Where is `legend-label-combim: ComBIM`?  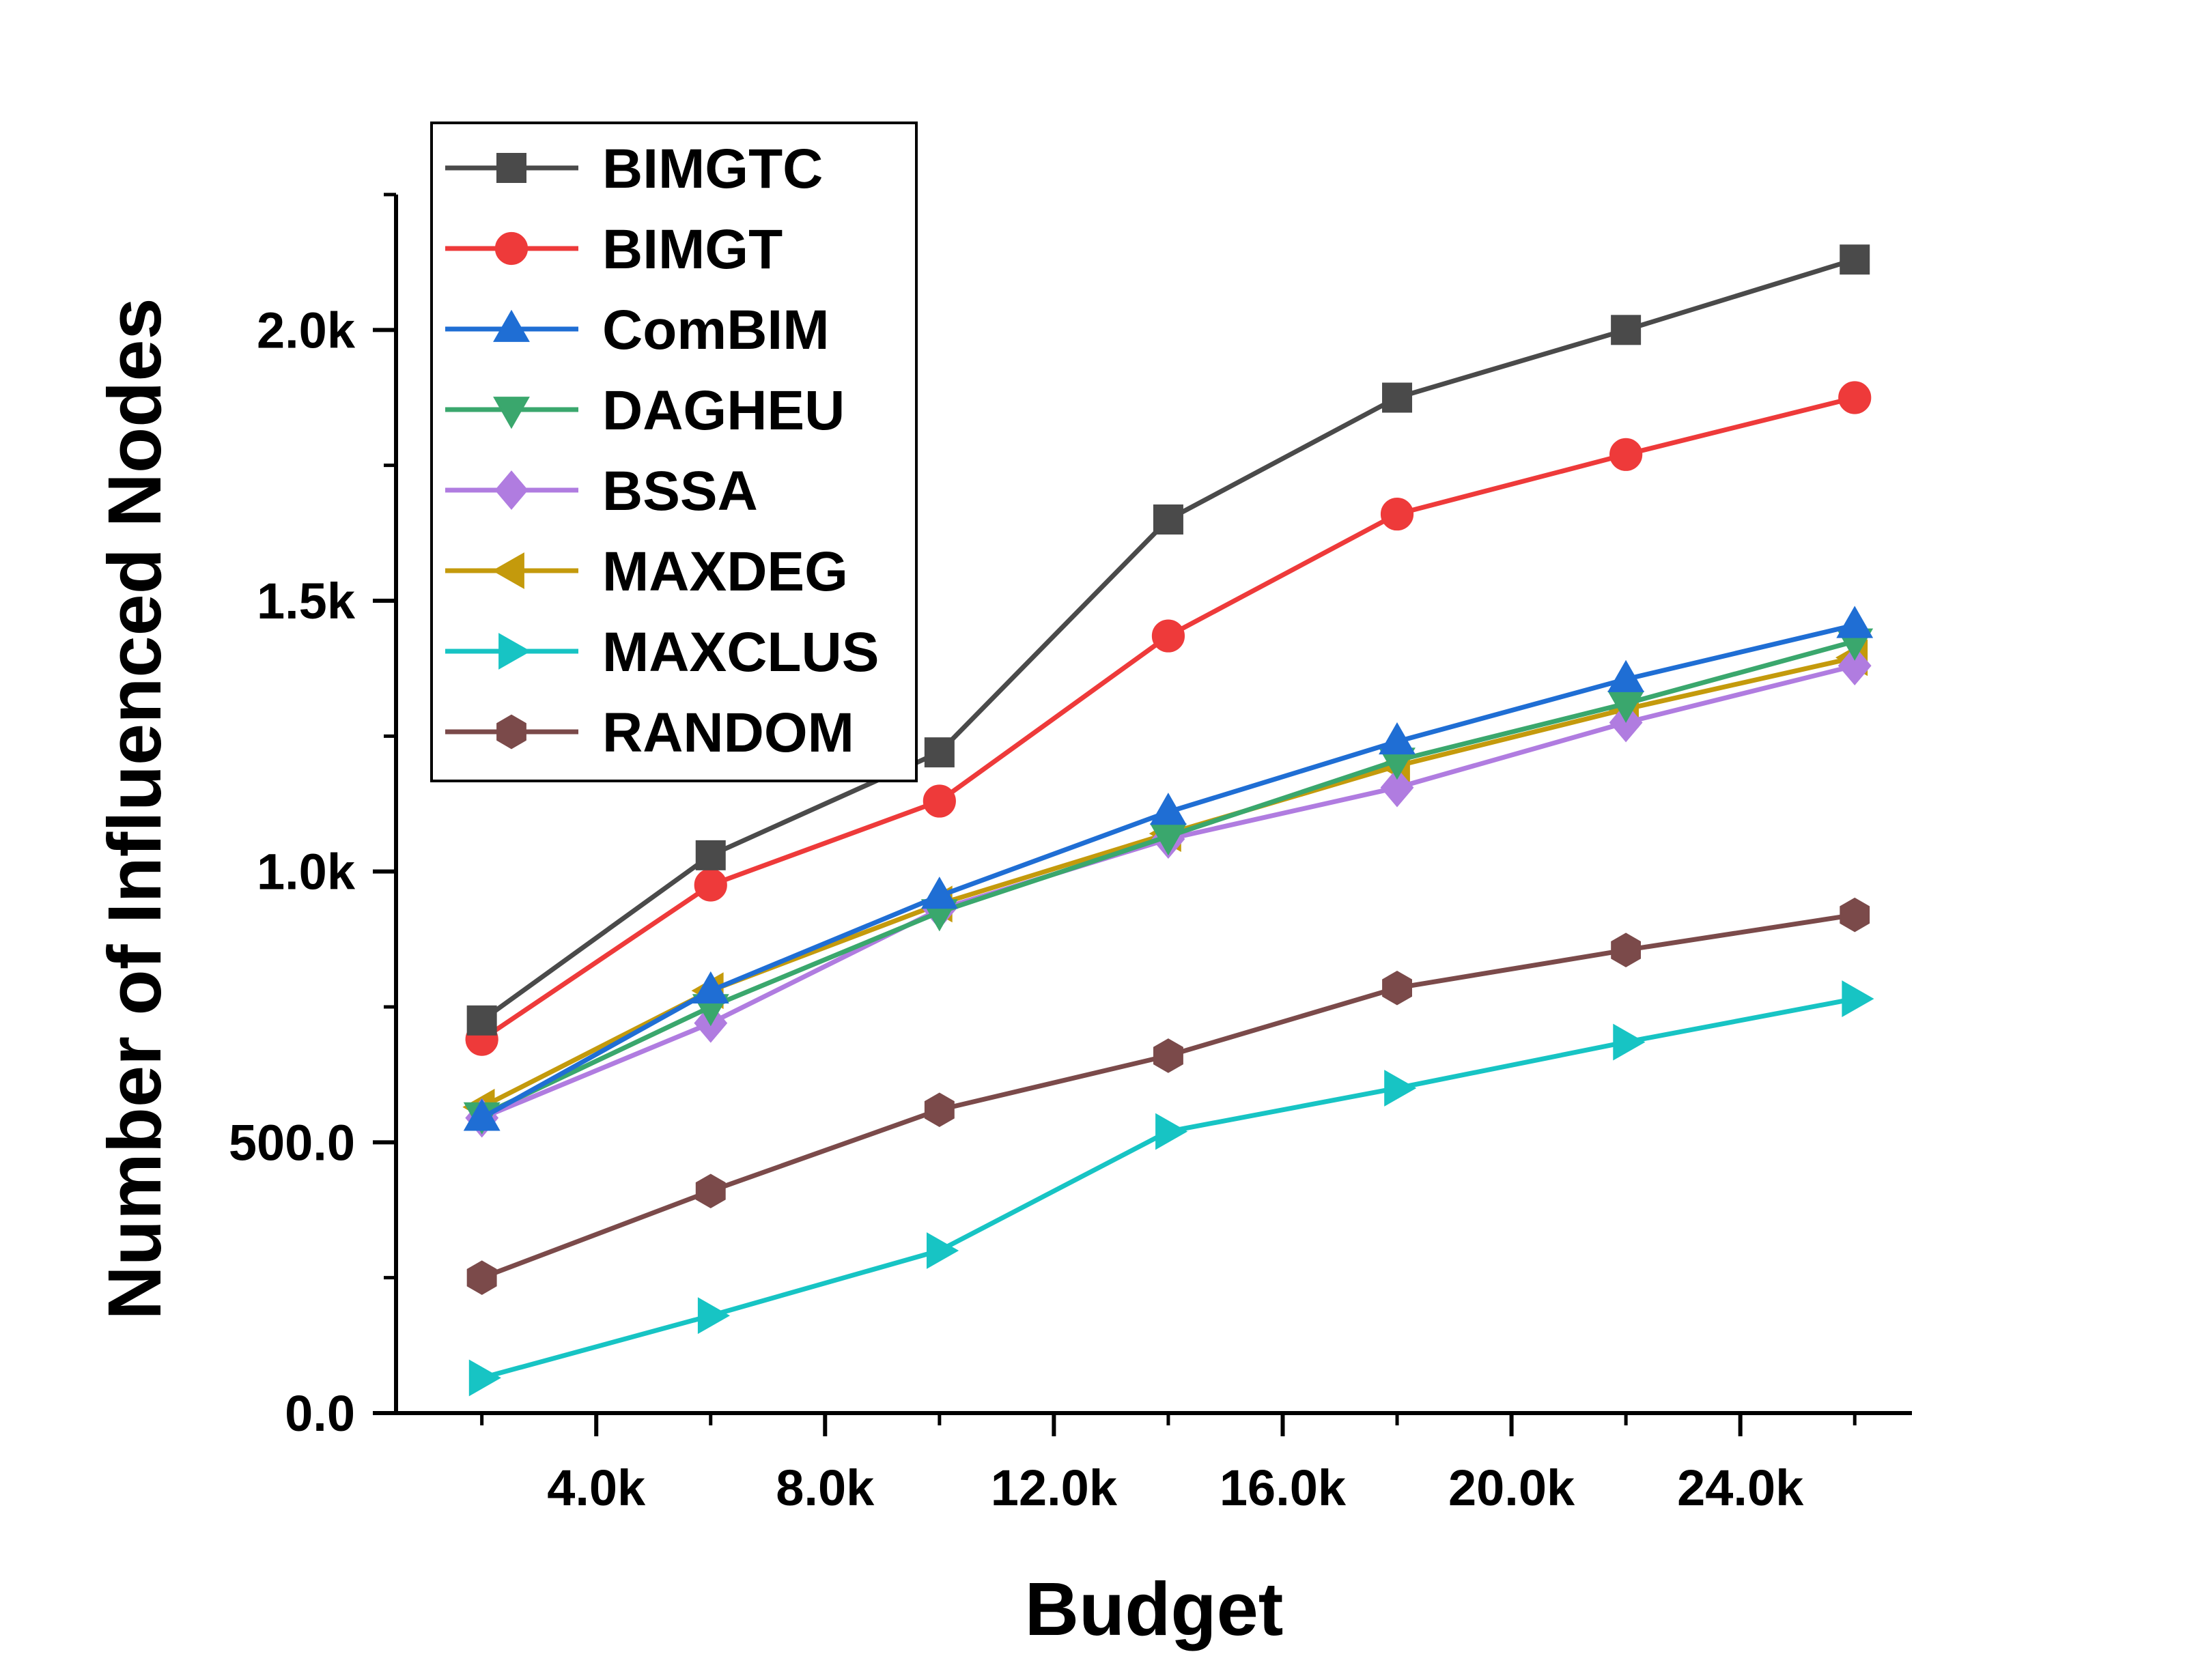 legend-label-combim: ComBIM is located at coordinates (716, 330).